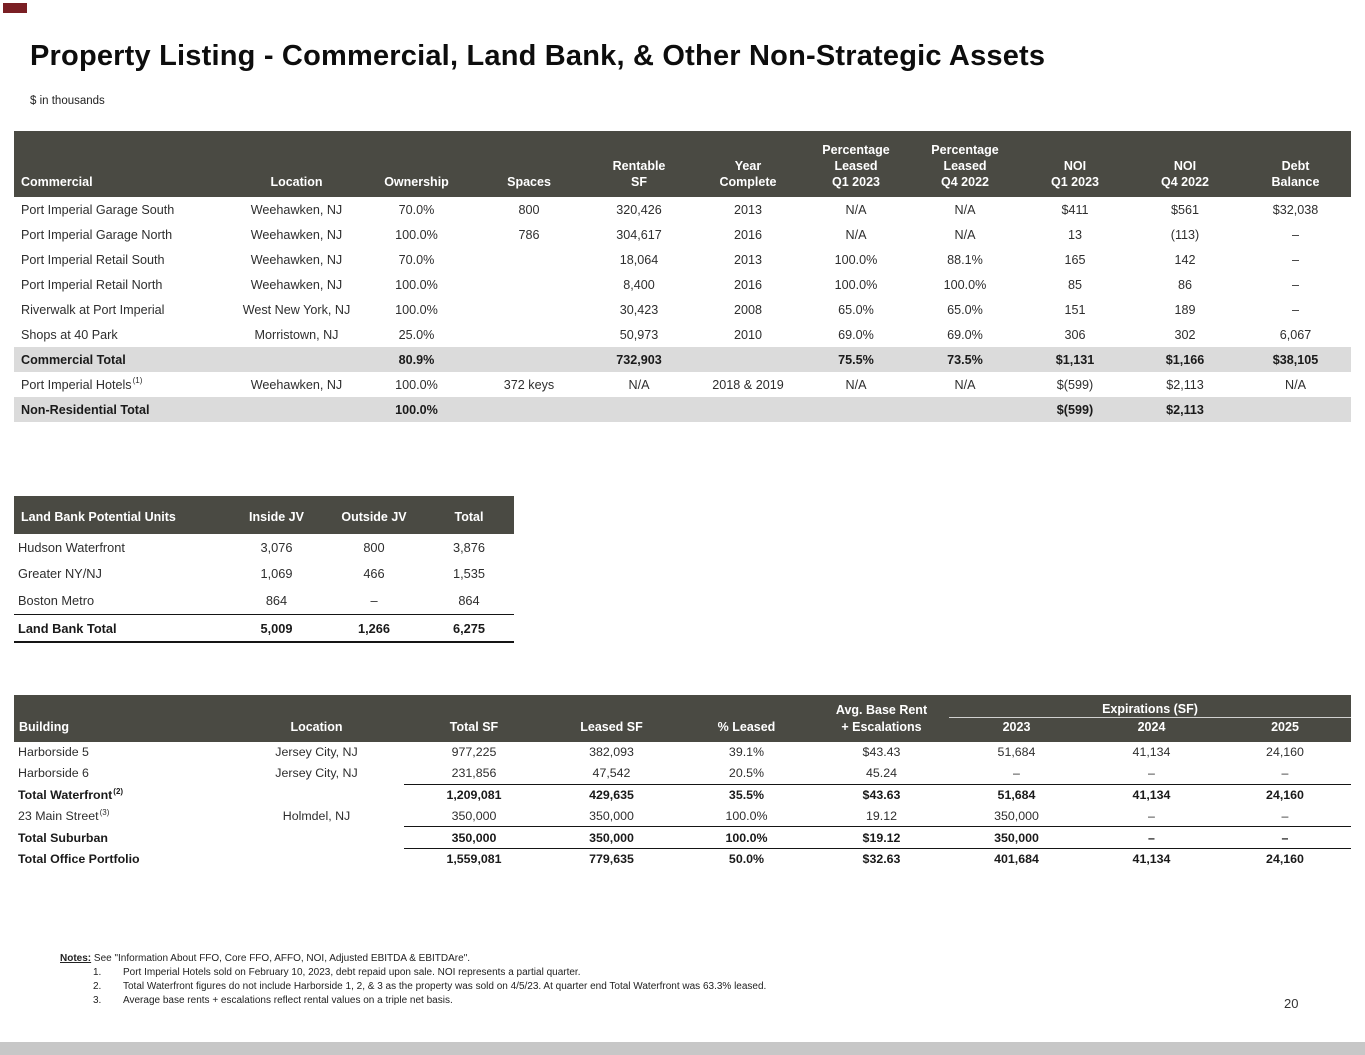 The height and width of the screenshot is (1055, 1365). I want to click on table-row: Greater NY/NJ 1,069 466 1,535, so click(264, 574).